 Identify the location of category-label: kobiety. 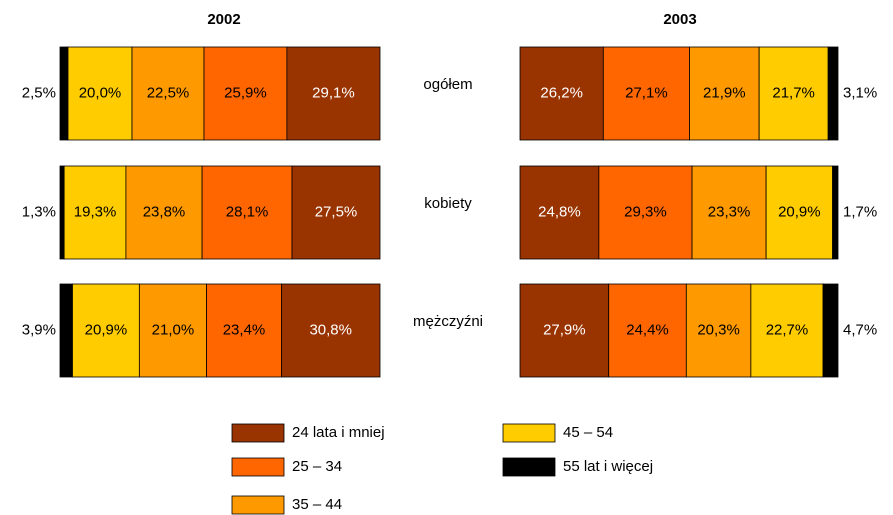
(448, 203).